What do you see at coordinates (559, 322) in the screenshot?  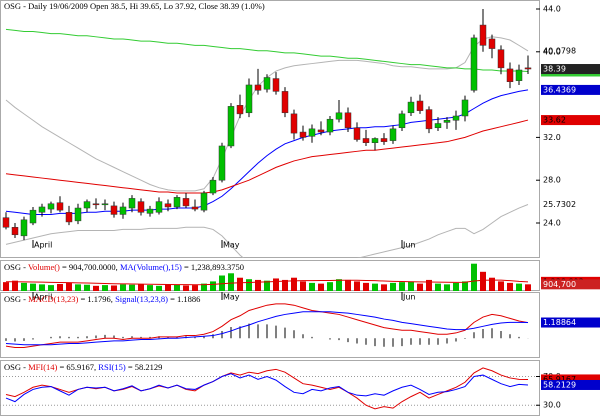 I see `value-label: 1.18864` at bounding box center [559, 322].